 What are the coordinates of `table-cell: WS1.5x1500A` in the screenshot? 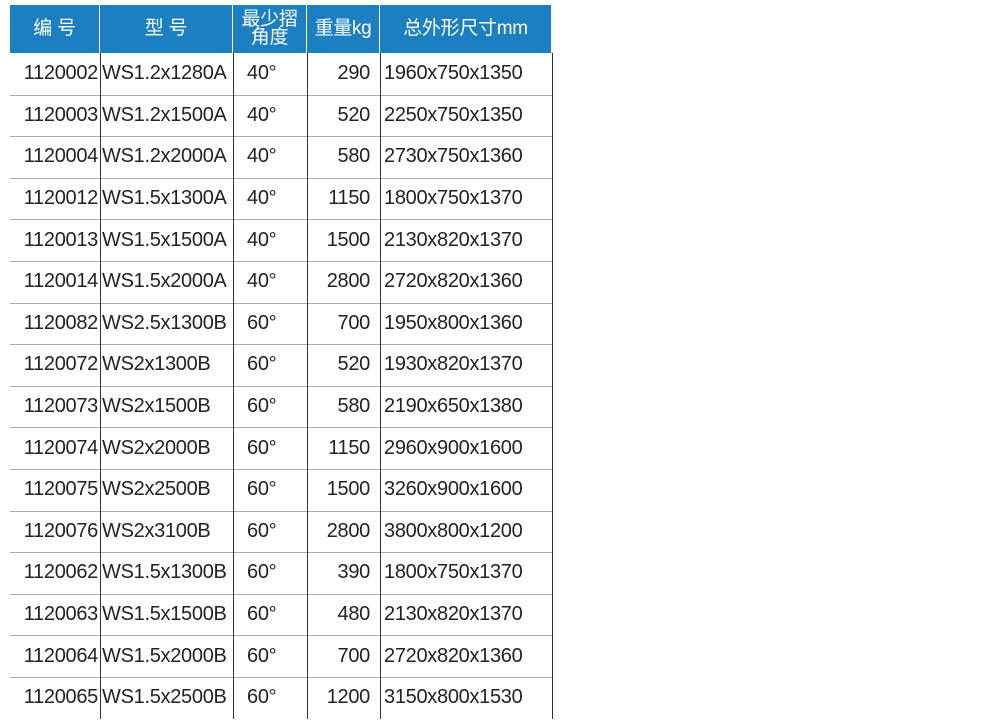 It's located at (164, 239).